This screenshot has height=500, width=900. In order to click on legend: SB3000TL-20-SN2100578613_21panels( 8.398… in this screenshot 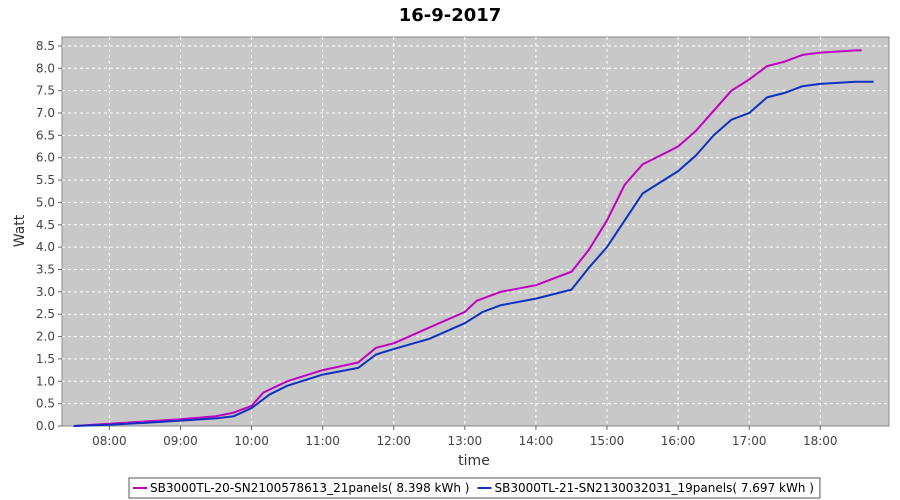, I will do `click(474, 488)`.